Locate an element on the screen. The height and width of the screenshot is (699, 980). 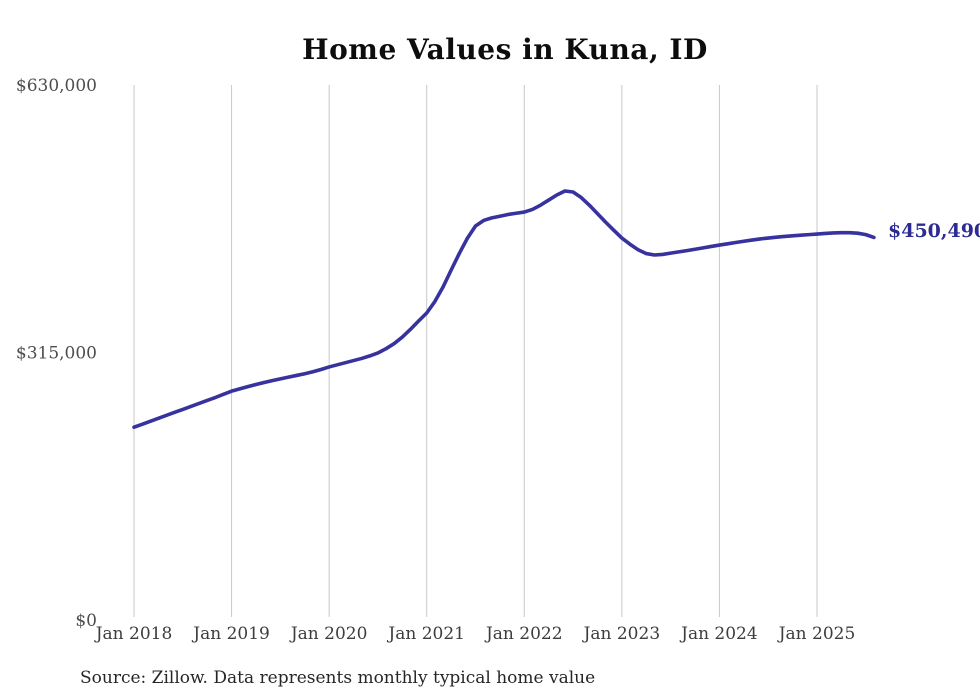
x-tick-label: Jan 2025 is located at coordinates (816, 634).